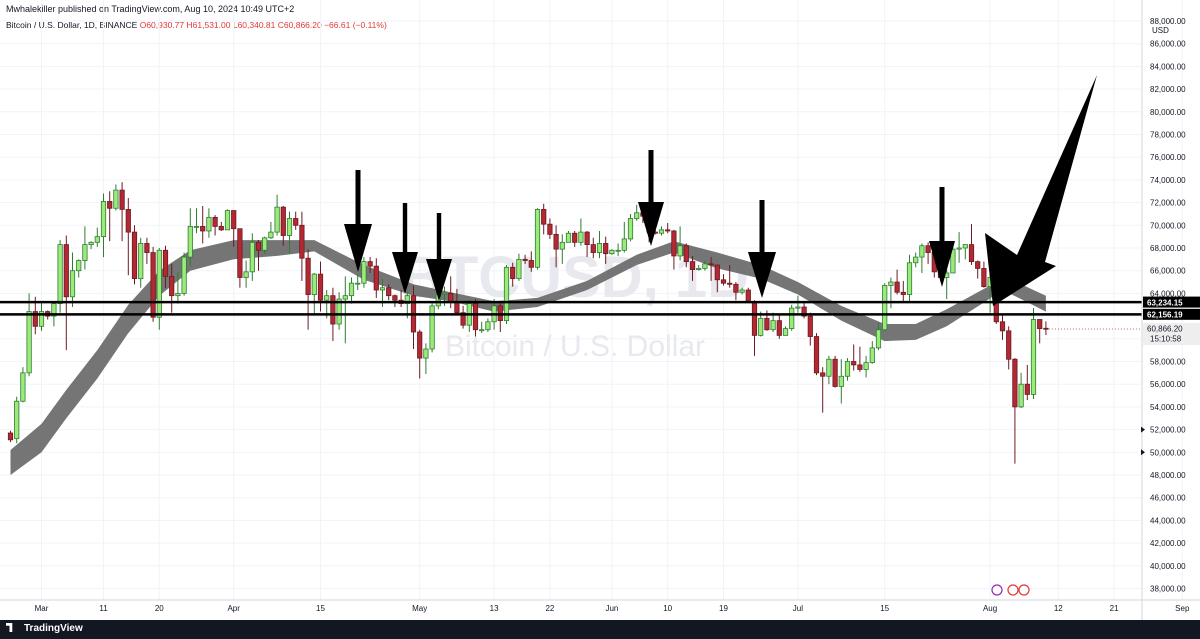 The height and width of the screenshot is (639, 1200). What do you see at coordinates (72, 25) in the screenshot?
I see `symbol-name: Bitcoin / U.S. Dollar, 1D, BINANCE` at bounding box center [72, 25].